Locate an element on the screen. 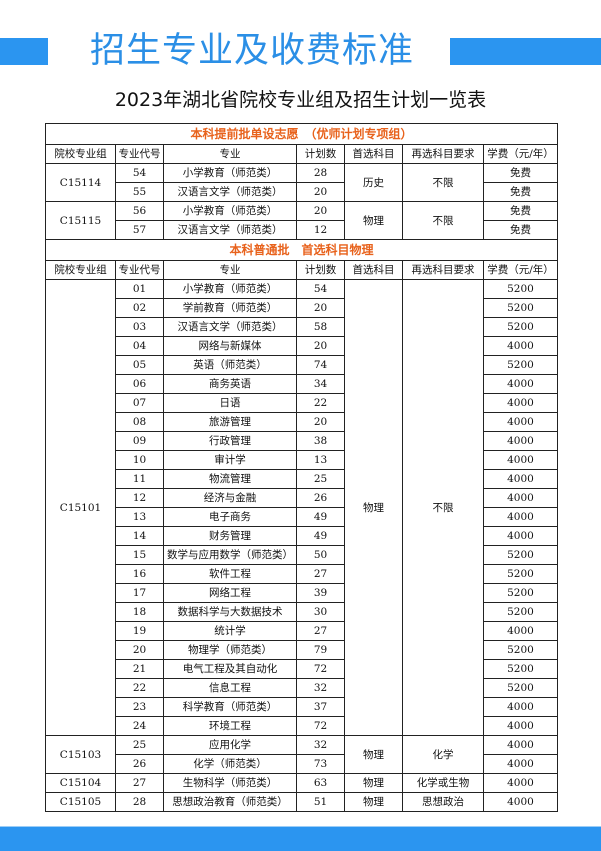 This screenshot has width=601, height=851. column-header: 学费（元/年） is located at coordinates (520, 270).